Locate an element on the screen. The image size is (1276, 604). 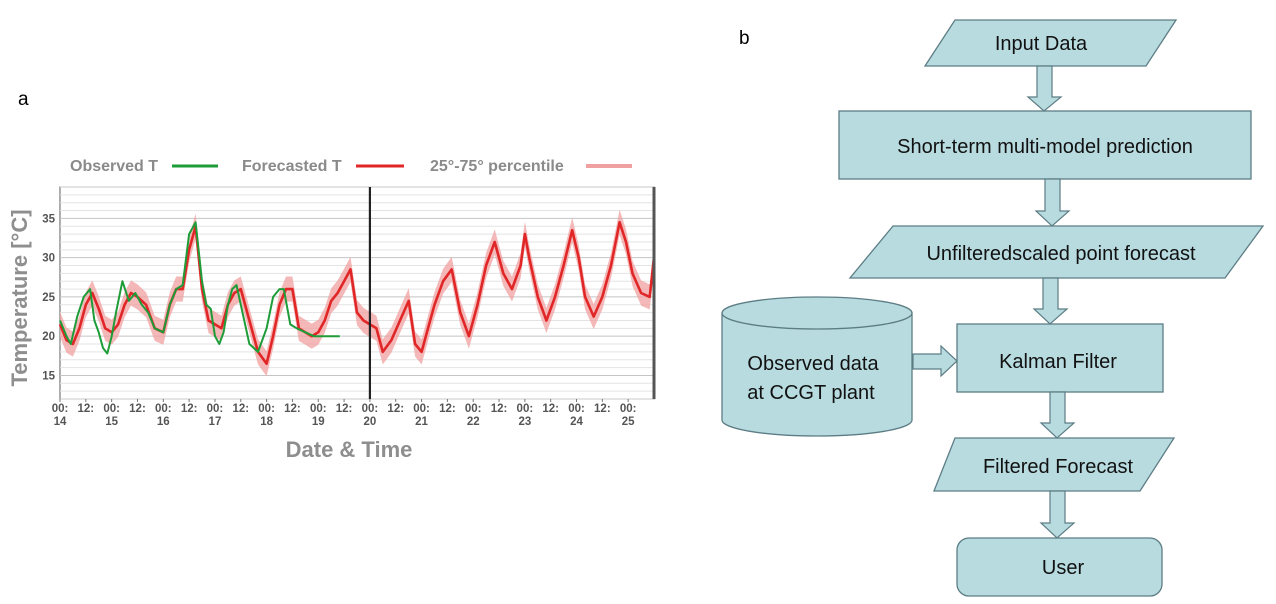
unfiltered-forecast-node is located at coordinates (1056, 252).